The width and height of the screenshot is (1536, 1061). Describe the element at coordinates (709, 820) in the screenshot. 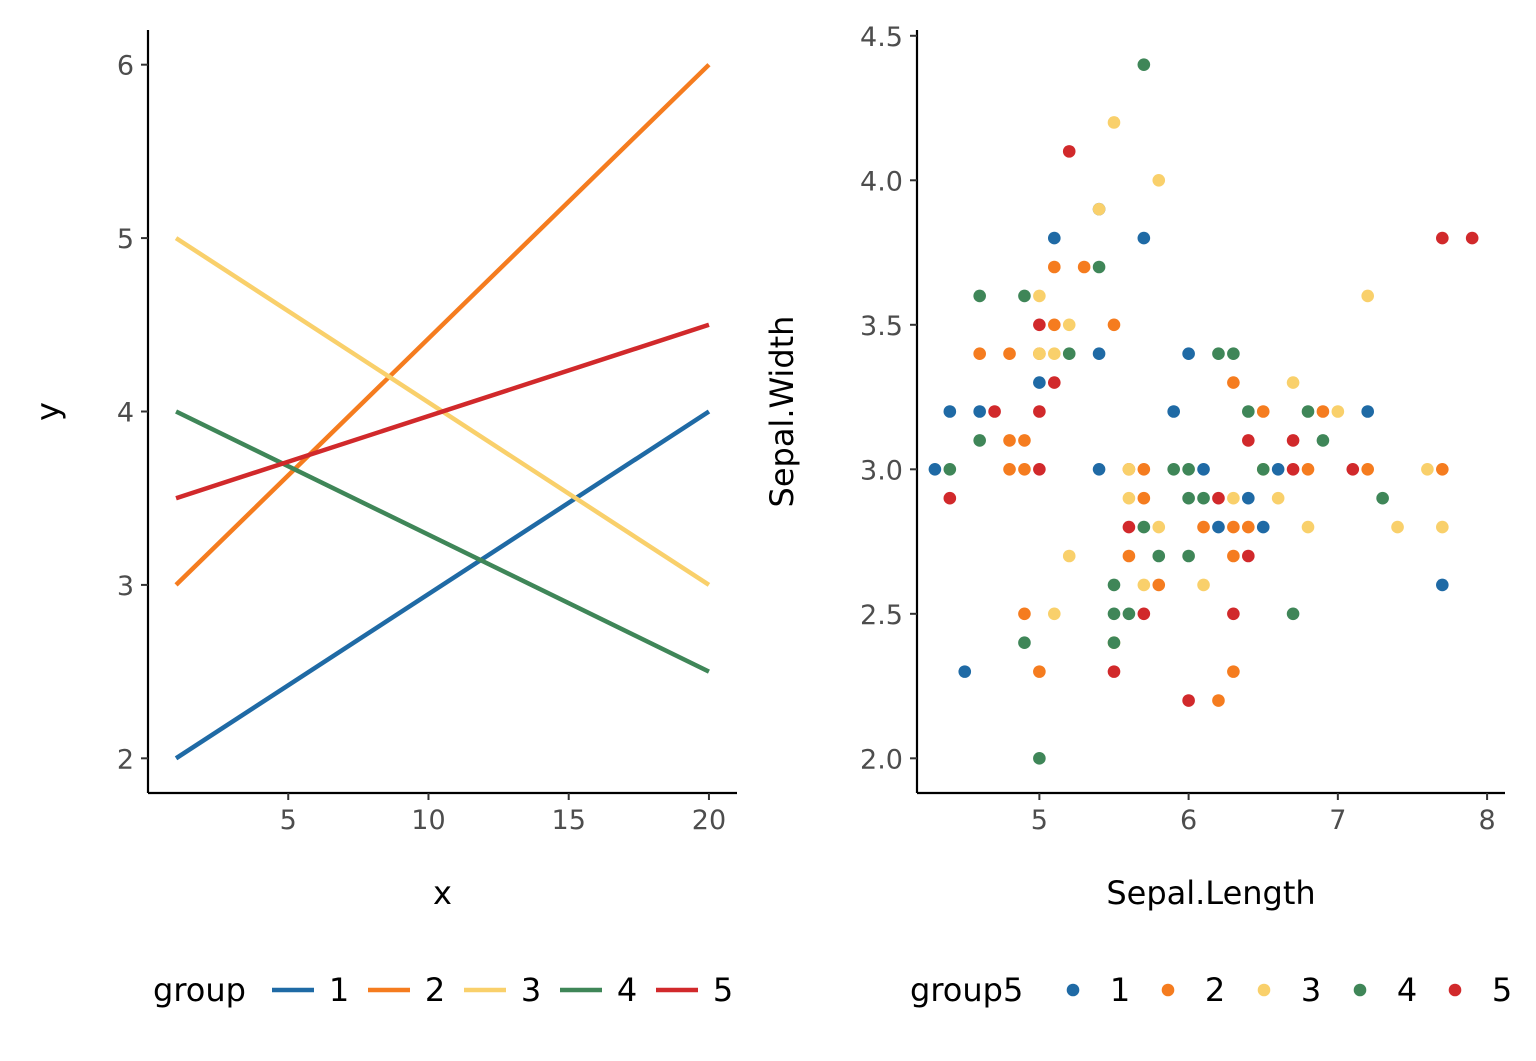

I see `x-tick-label: 20` at that location.